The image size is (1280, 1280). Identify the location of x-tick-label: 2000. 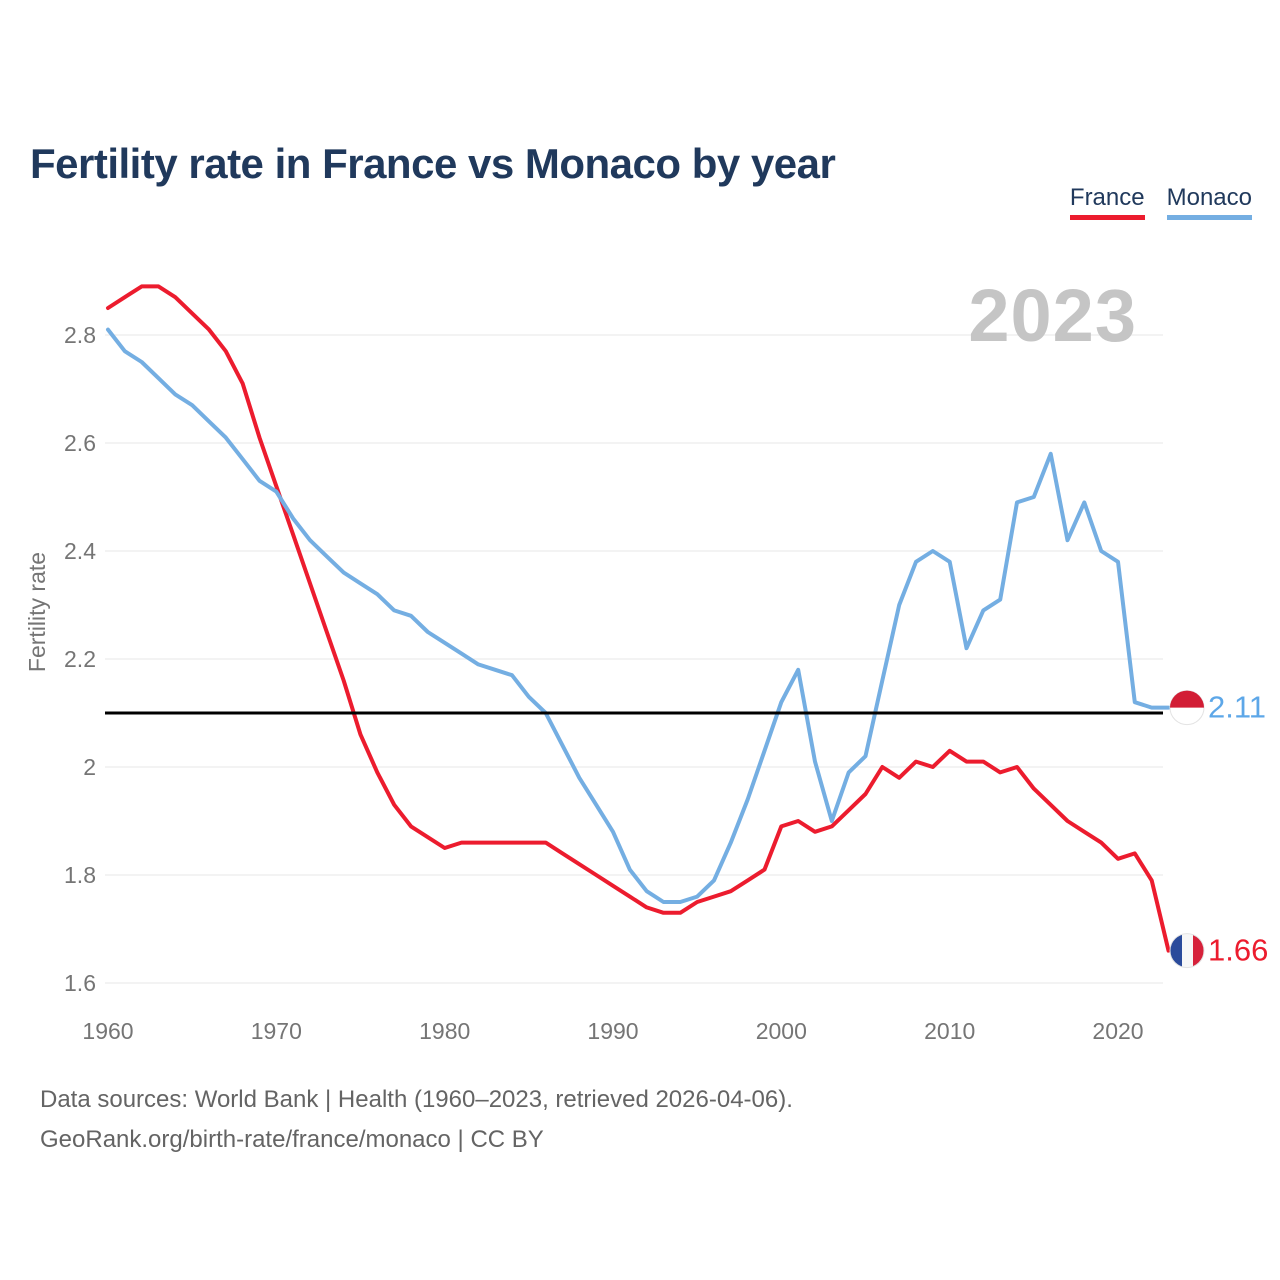
(781, 1031).